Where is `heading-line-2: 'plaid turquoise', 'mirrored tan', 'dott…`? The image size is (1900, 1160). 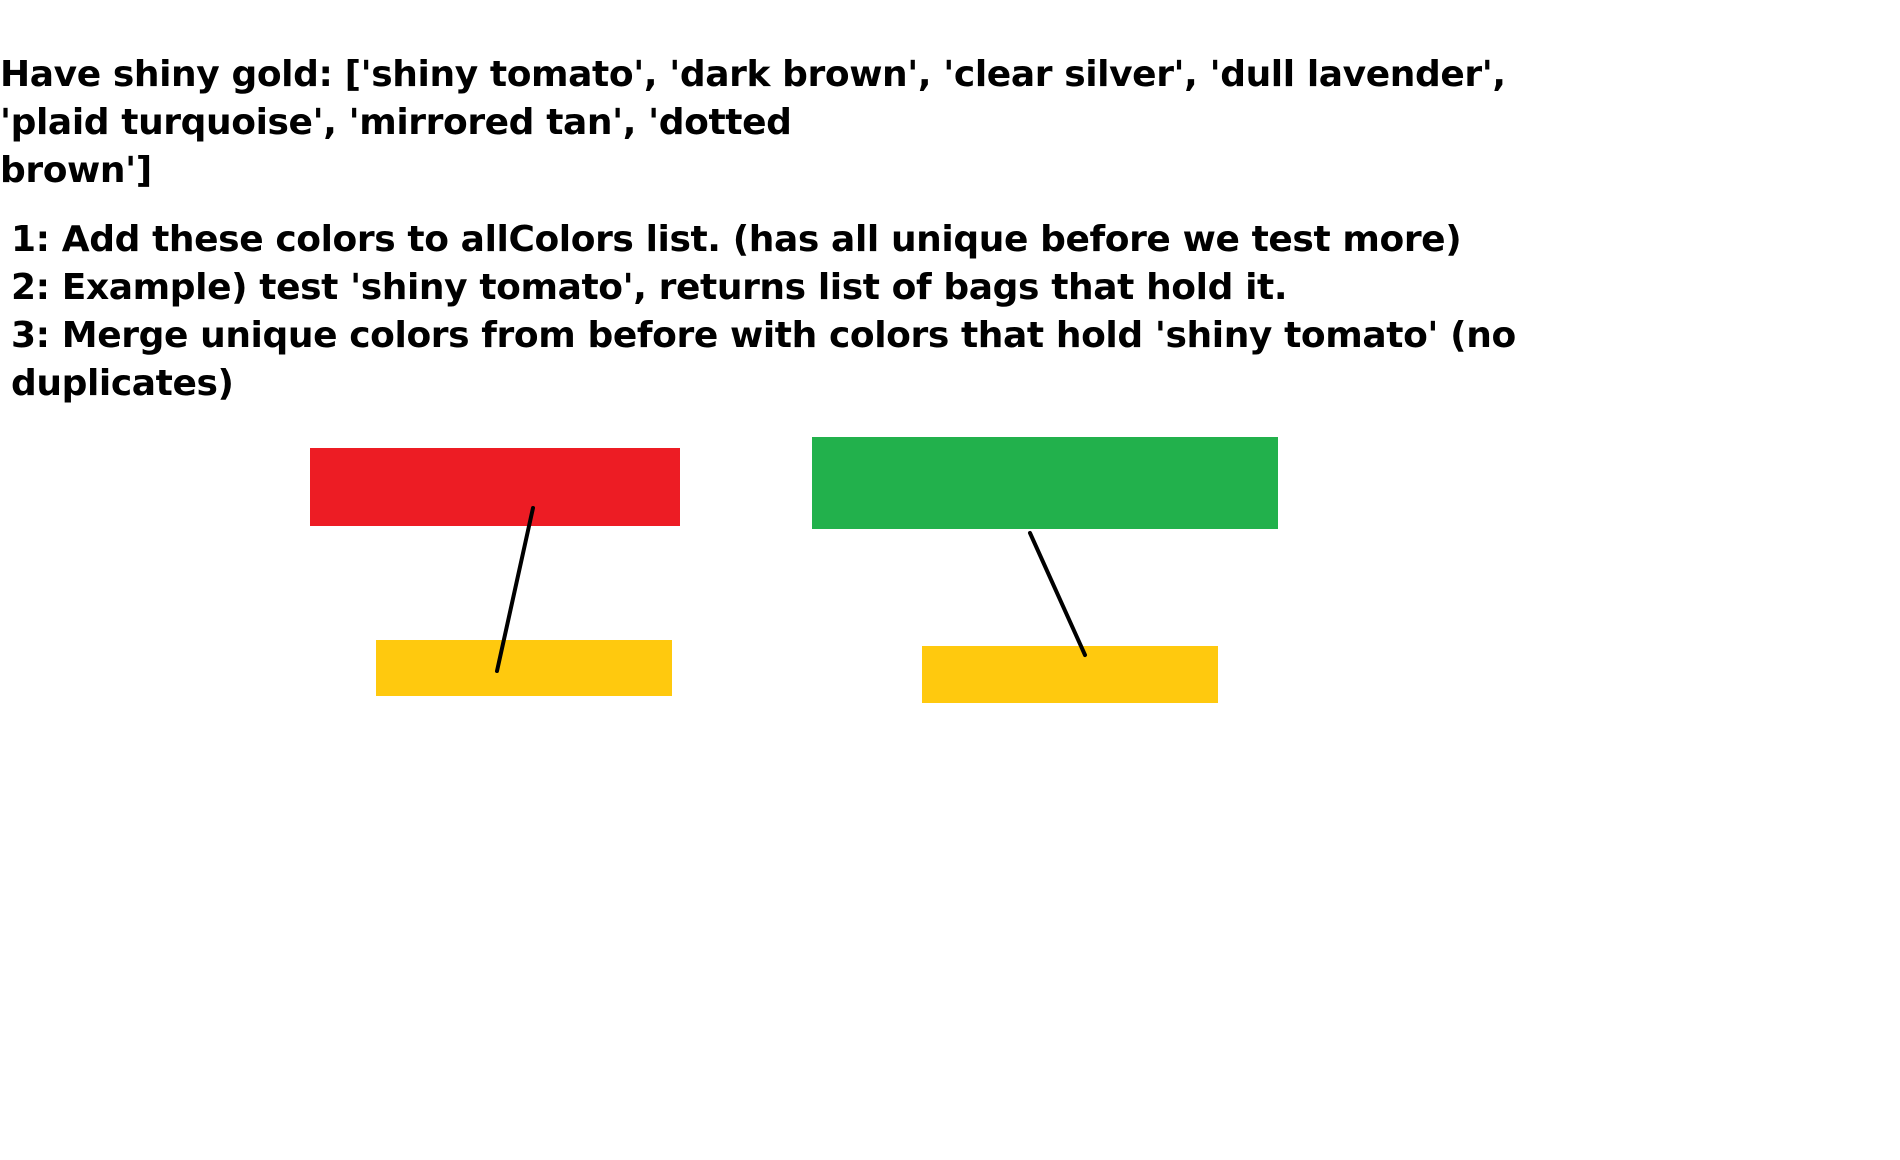
heading-line-2: 'plaid turquoise', 'mirrored tan', 'dott… is located at coordinates (396, 122).